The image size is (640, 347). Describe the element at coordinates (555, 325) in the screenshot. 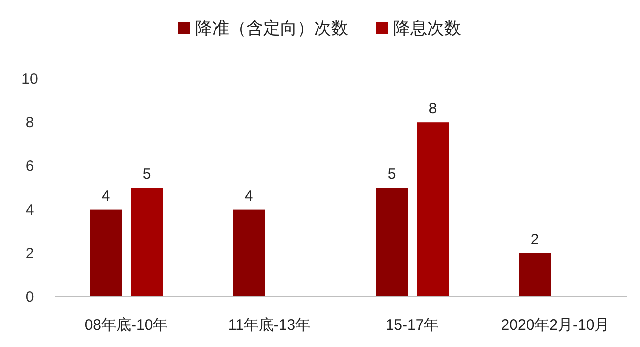

I see `x-tick-label: 2020年2月-10月` at that location.